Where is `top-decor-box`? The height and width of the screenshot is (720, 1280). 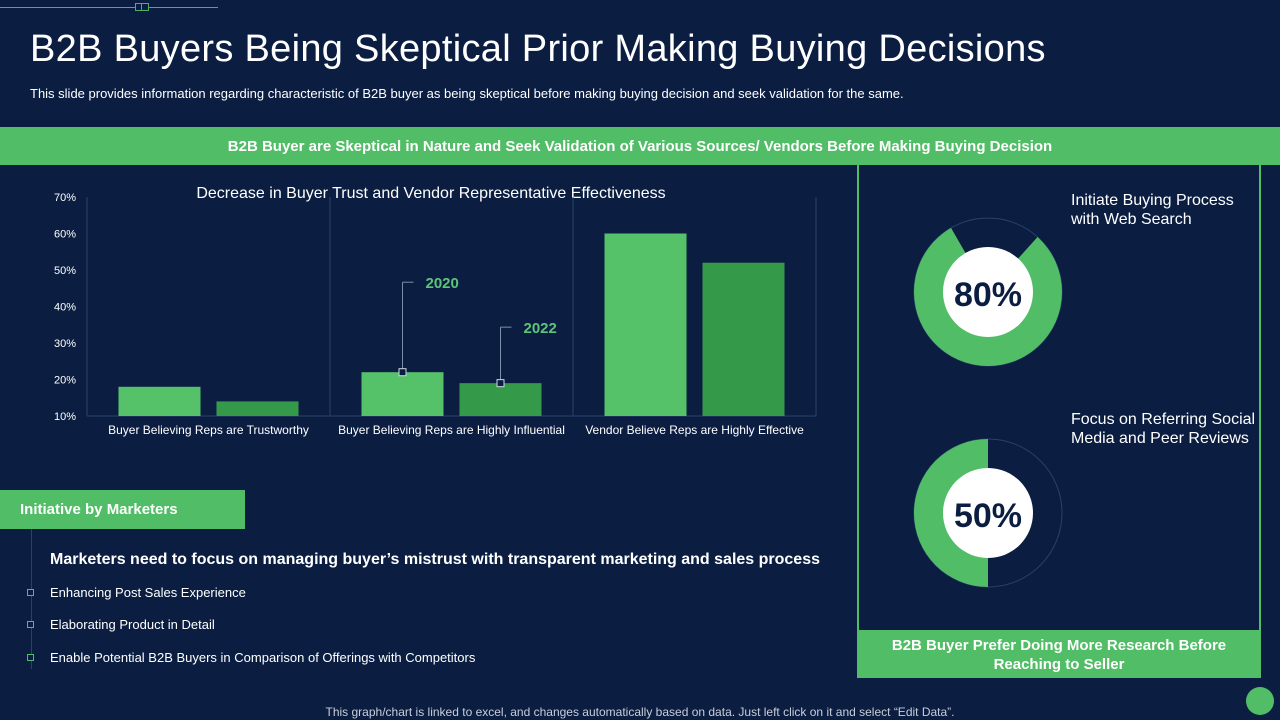
top-decor-box is located at coordinates (142, 7).